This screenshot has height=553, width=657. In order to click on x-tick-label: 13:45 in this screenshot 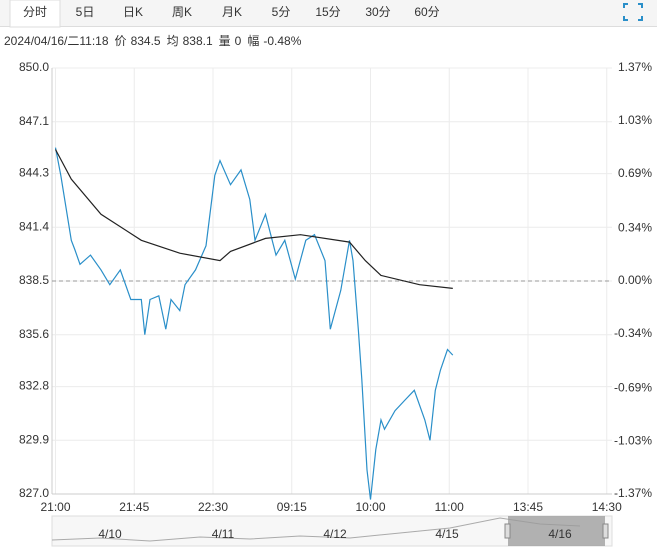, I will do `click(528, 507)`.